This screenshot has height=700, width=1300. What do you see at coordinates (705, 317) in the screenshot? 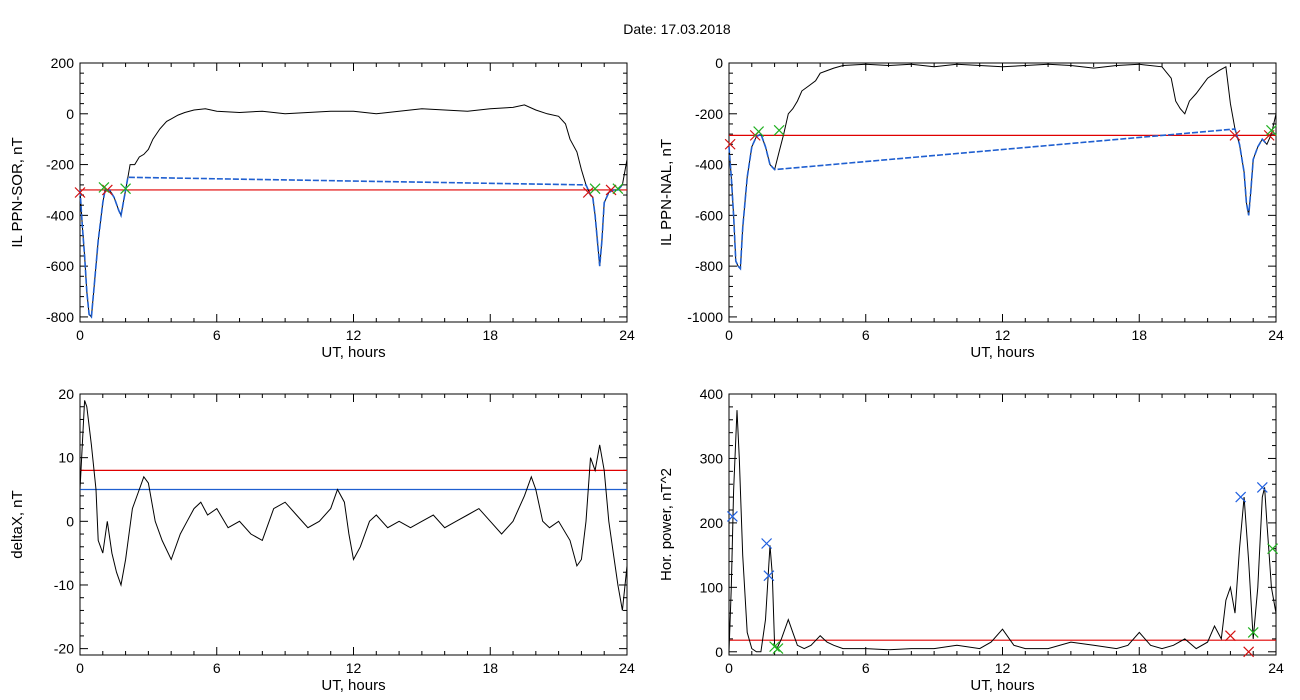
I see `y-tick-label: -1000` at bounding box center [705, 317].